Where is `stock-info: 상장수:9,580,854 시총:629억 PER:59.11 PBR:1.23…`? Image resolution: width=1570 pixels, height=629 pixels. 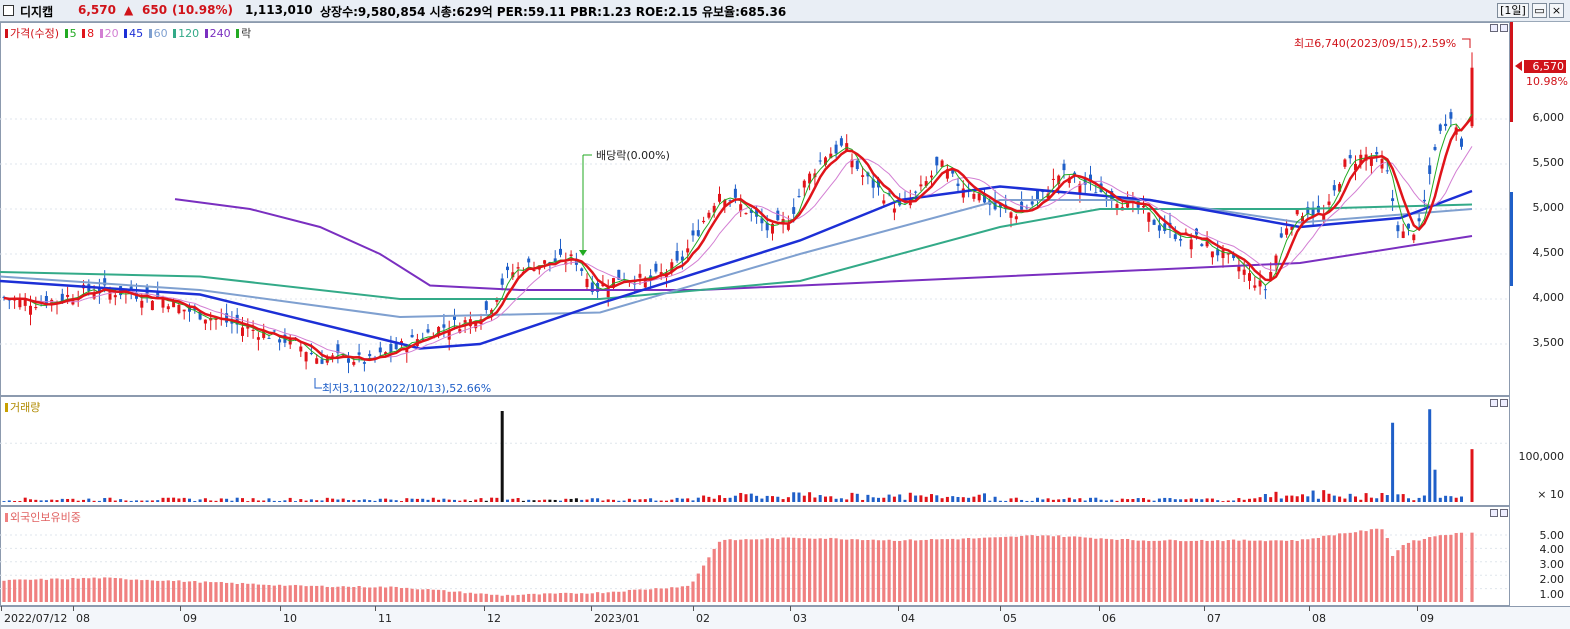 stock-info: 상장수:9,580,854 시총:629억 PER:59.11 PBR:1.23… is located at coordinates (553, 12).